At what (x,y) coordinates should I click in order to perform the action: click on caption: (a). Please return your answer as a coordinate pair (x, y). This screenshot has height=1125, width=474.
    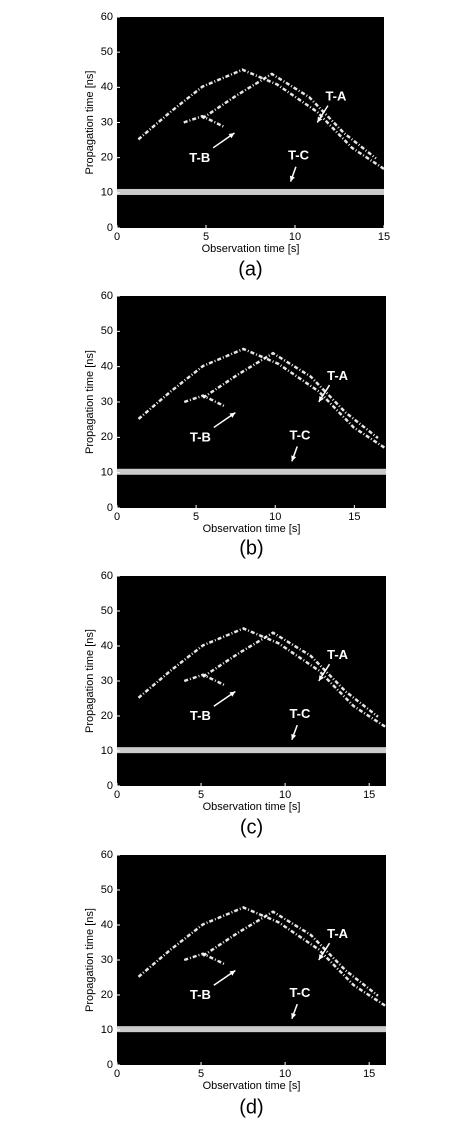
    Looking at the image, I should click on (250, 269).